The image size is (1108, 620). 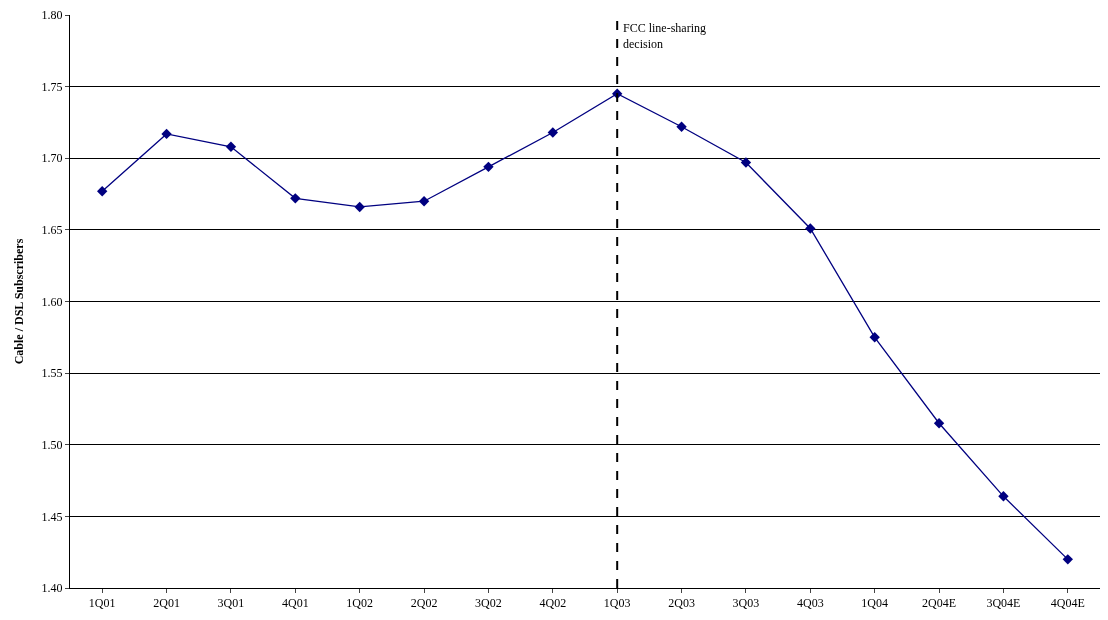 What do you see at coordinates (231, 603) in the screenshot?
I see `x-tick-label: 3Q01` at bounding box center [231, 603].